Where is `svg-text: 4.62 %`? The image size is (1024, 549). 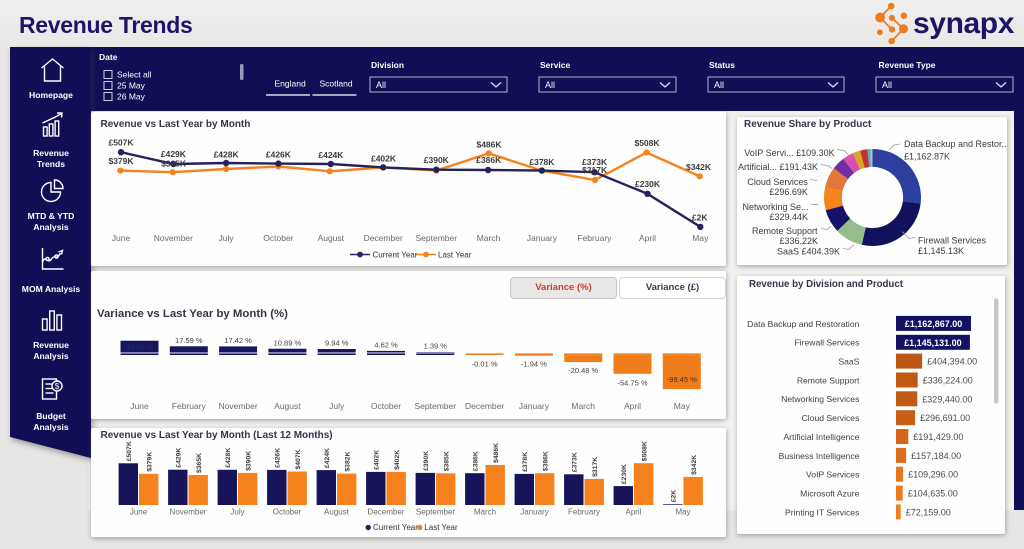 svg-text: 4.62 % is located at coordinates (386, 345).